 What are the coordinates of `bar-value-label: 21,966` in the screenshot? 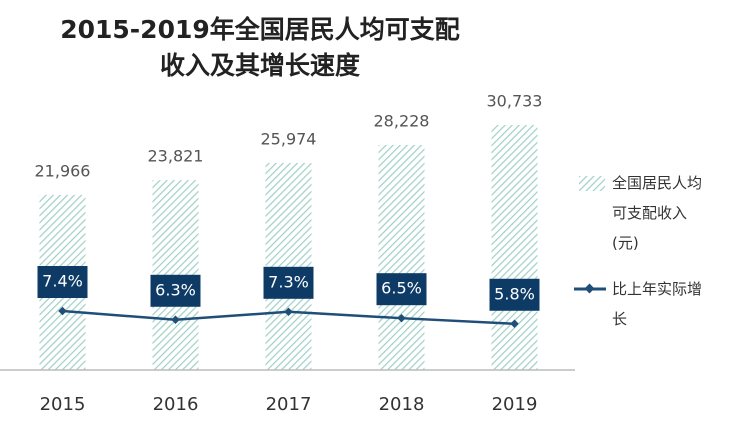 It's located at (63, 170).